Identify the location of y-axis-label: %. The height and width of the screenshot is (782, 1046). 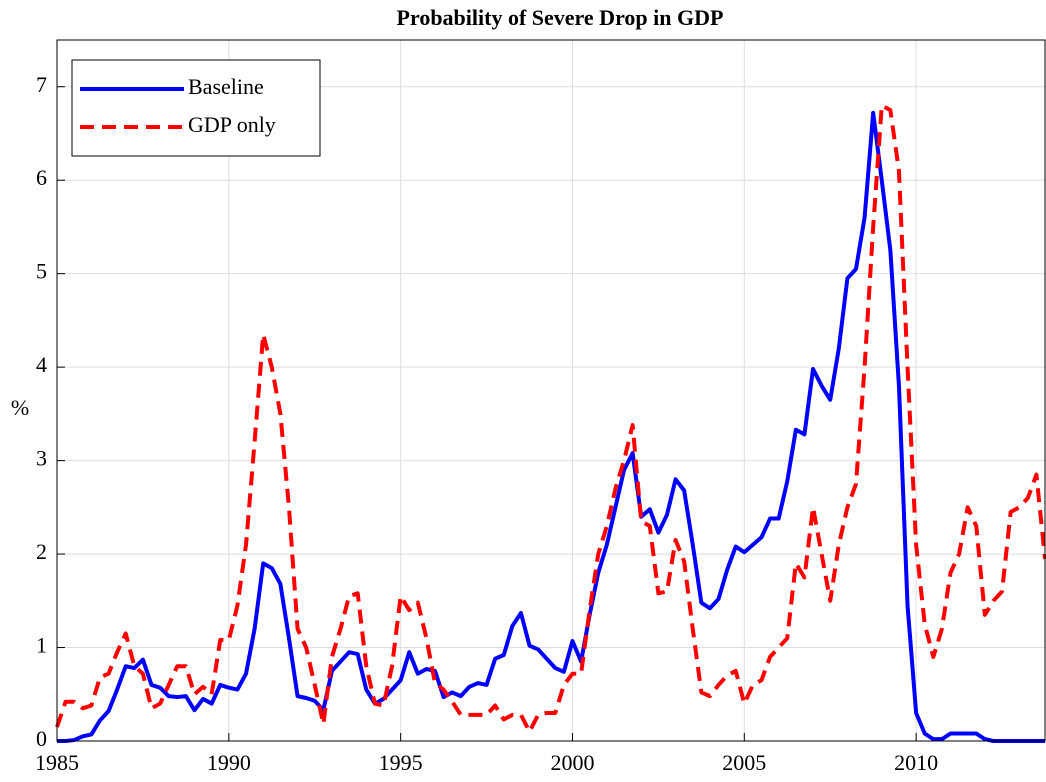
(20, 407).